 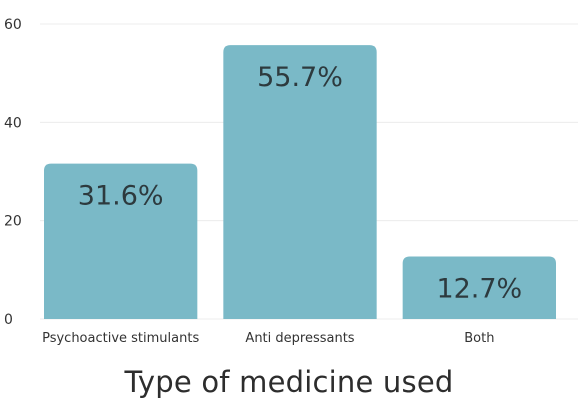 What do you see at coordinates (13, 222) in the screenshot?
I see `y-tick-label: 20` at bounding box center [13, 222].